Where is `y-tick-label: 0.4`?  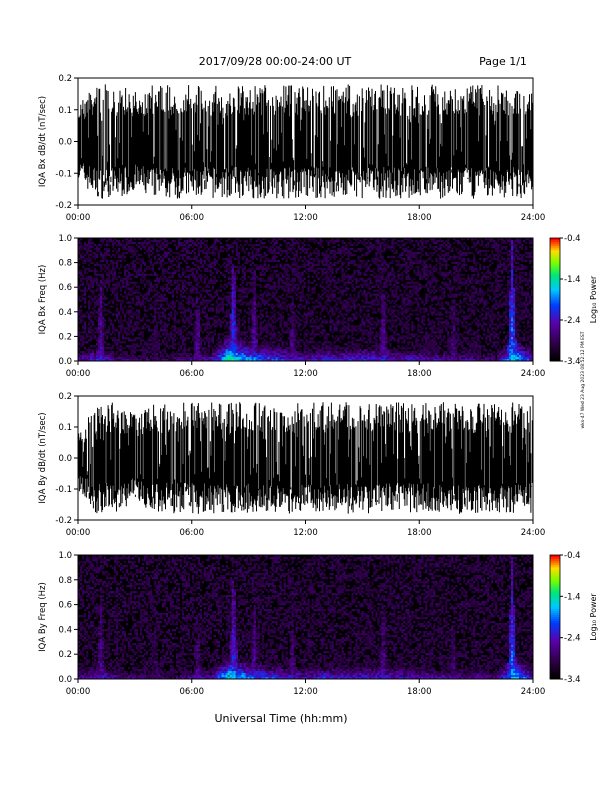
y-tick-label: 0.4 is located at coordinates (65, 313).